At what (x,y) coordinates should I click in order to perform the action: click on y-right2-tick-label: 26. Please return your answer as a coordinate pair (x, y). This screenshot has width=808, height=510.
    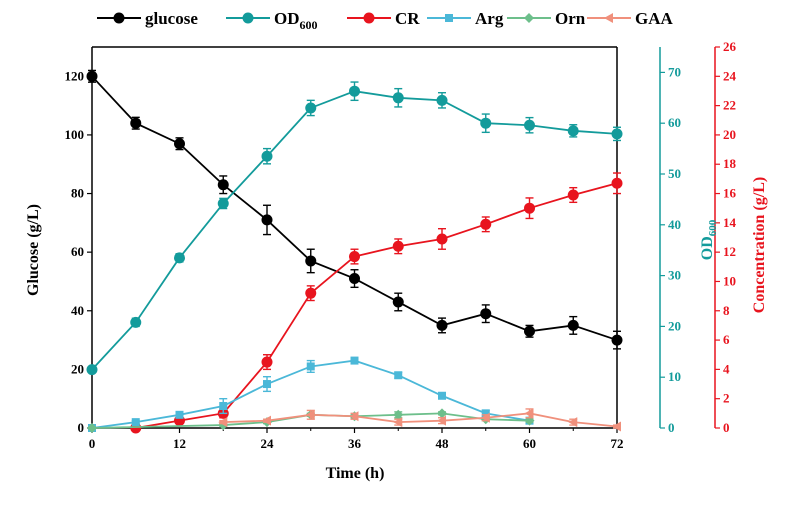
    Looking at the image, I should click on (730, 46).